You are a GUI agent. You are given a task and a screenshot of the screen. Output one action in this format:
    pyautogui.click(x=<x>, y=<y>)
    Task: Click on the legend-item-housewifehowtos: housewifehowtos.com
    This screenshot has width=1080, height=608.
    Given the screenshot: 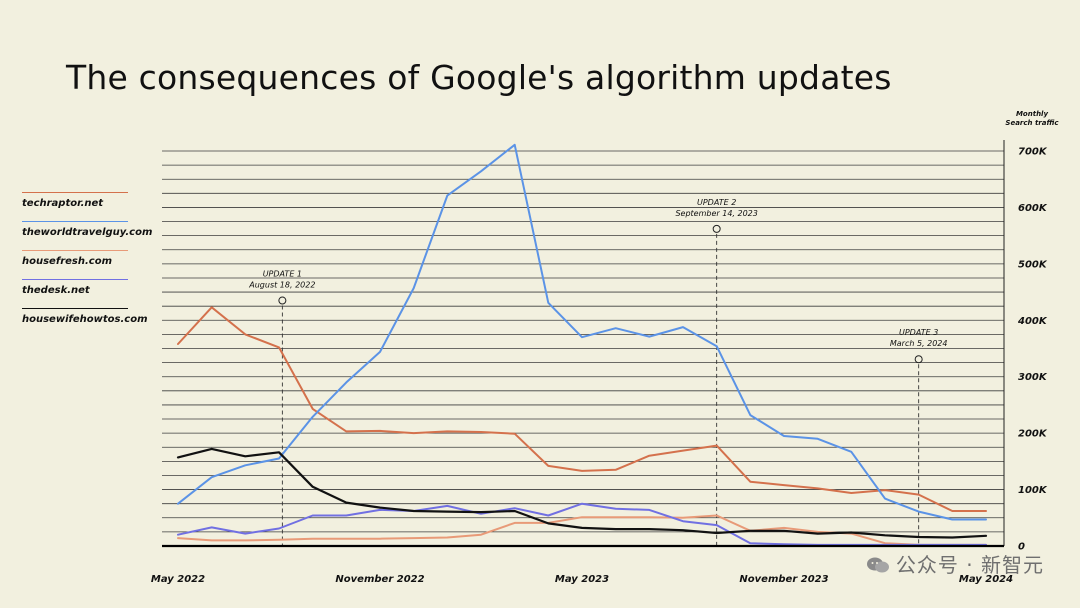 What is the action you would take?
    pyautogui.click(x=92, y=320)
    